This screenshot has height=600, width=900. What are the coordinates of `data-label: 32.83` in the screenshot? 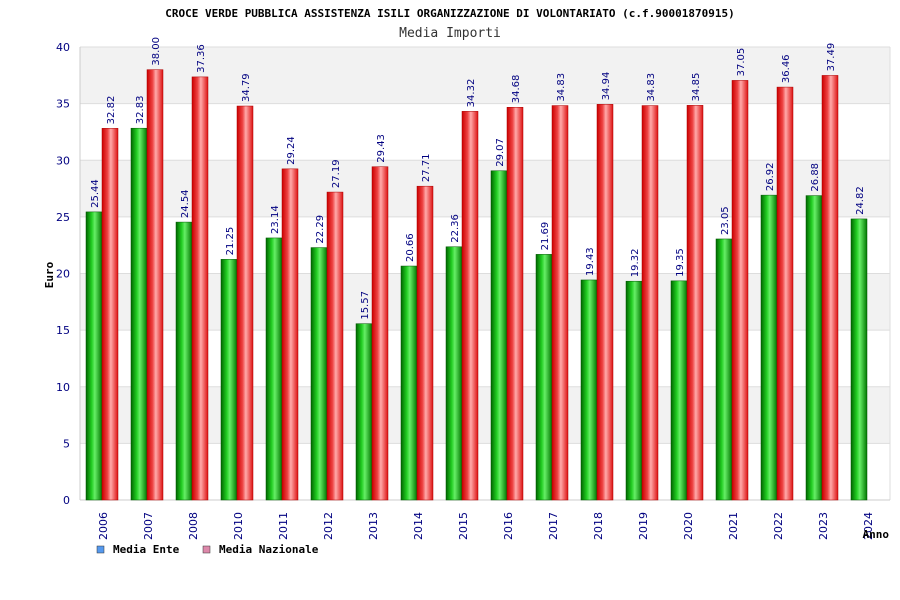 It's located at (140, 110).